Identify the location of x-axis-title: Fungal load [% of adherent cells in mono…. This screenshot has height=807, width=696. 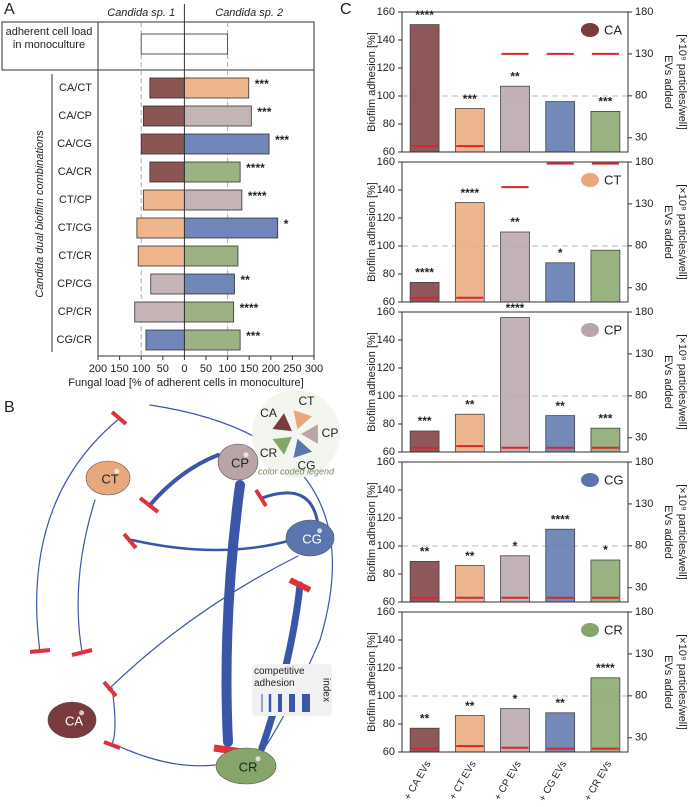
(185, 383).